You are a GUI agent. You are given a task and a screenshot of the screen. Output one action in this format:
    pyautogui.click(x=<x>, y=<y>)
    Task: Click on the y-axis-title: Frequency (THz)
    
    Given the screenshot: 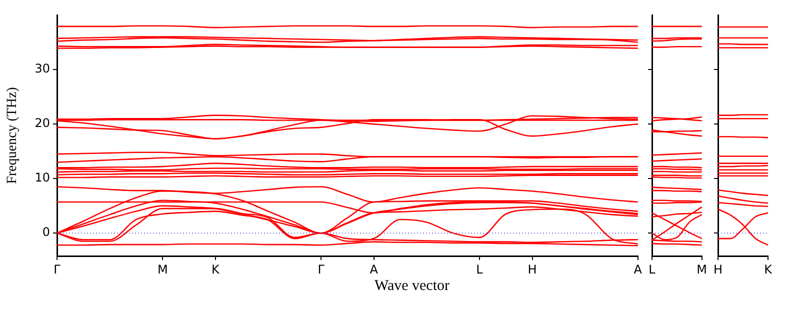 What is the action you would take?
    pyautogui.click(x=12, y=135)
    